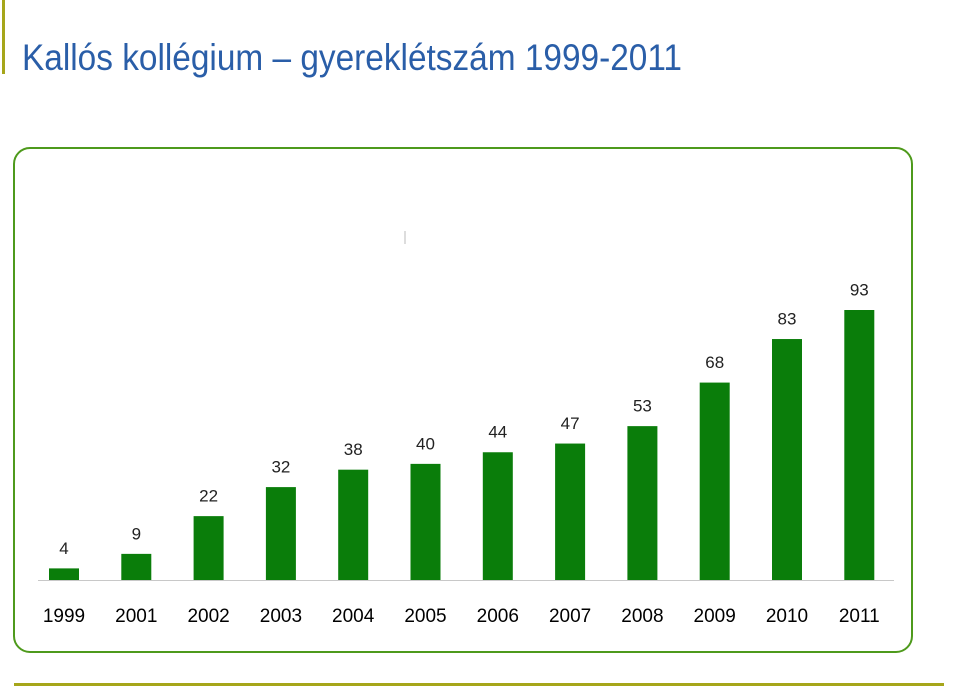 The width and height of the screenshot is (960, 687). What do you see at coordinates (136, 533) in the screenshot?
I see `data-label: 9` at bounding box center [136, 533].